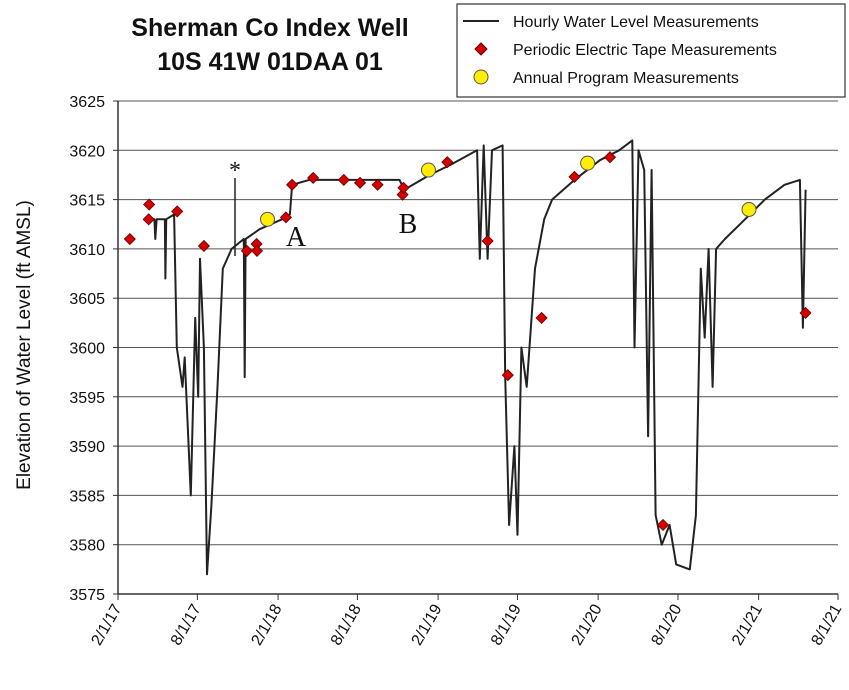 This screenshot has width=849, height=690. I want to click on legend-label: Periodic Electric Tape Measurements, so click(645, 50).